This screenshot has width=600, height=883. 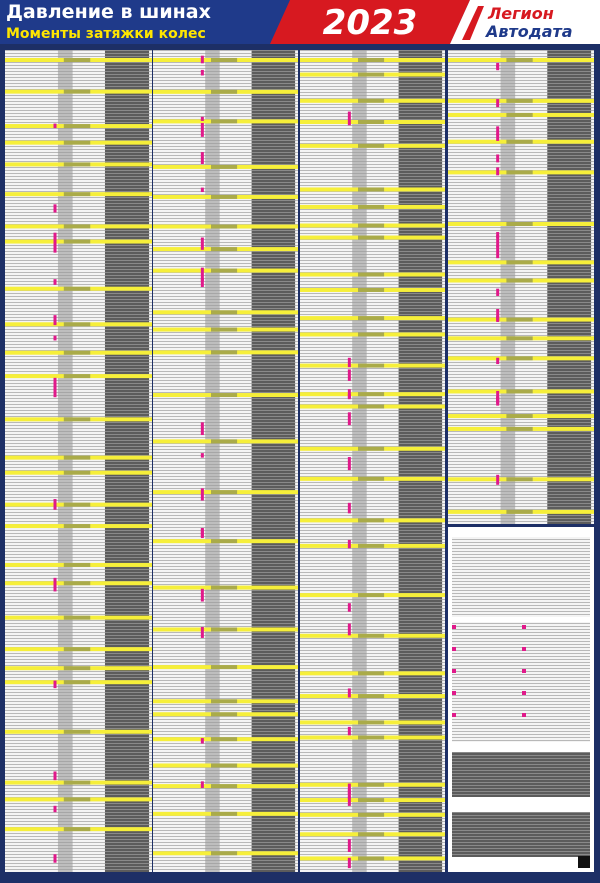 I want to click on title-panel, so click(x=150, y=22).